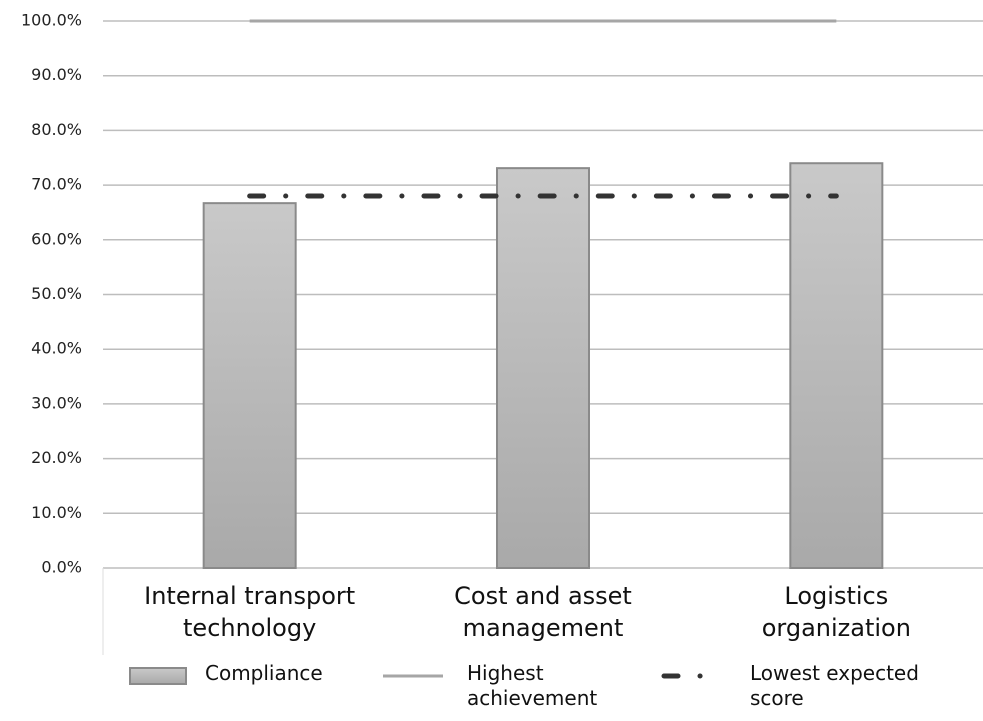 This screenshot has width=983, height=721. What do you see at coordinates (264, 673) in the screenshot?
I see `legend-label: Compliance` at bounding box center [264, 673].